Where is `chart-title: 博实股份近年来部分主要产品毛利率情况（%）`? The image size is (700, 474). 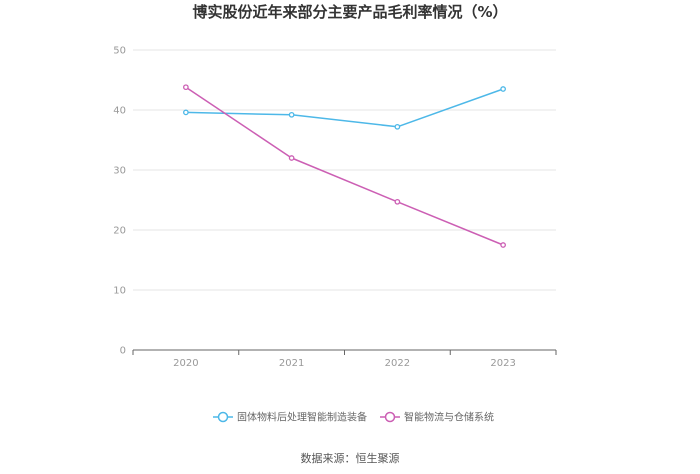
chart-title: 博实股份近年来部分主要产品毛利率情况（%） is located at coordinates (349, 12).